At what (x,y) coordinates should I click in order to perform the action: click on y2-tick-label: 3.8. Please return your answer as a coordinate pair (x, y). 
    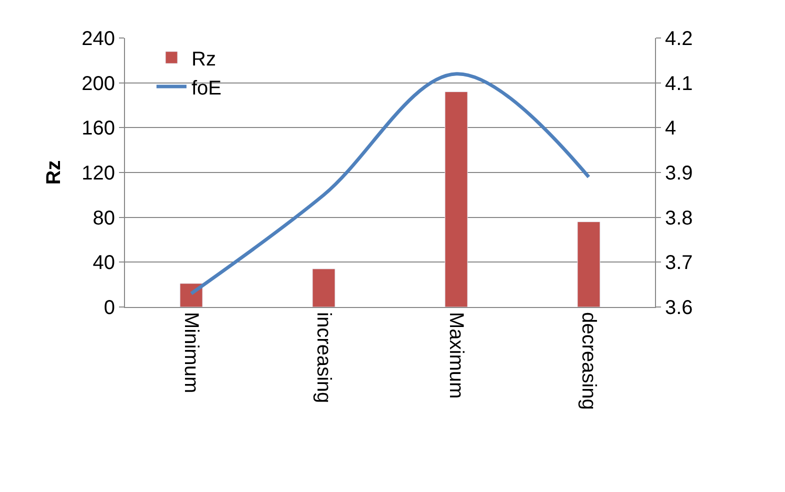
    Looking at the image, I should click on (679, 218).